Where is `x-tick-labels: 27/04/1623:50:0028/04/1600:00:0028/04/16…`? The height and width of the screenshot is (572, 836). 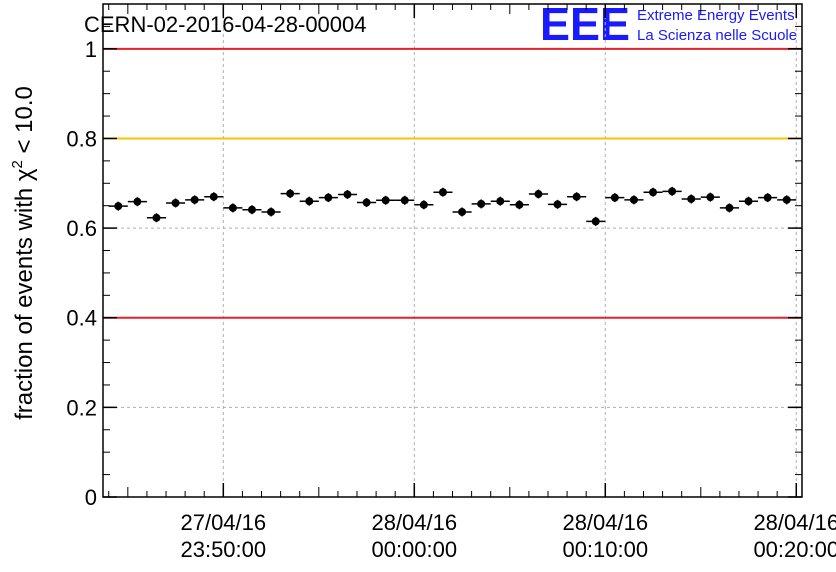
x-tick-labels: 27/04/1623:50:0028/04/1600:00:0028/04/16… is located at coordinates (508, 536).